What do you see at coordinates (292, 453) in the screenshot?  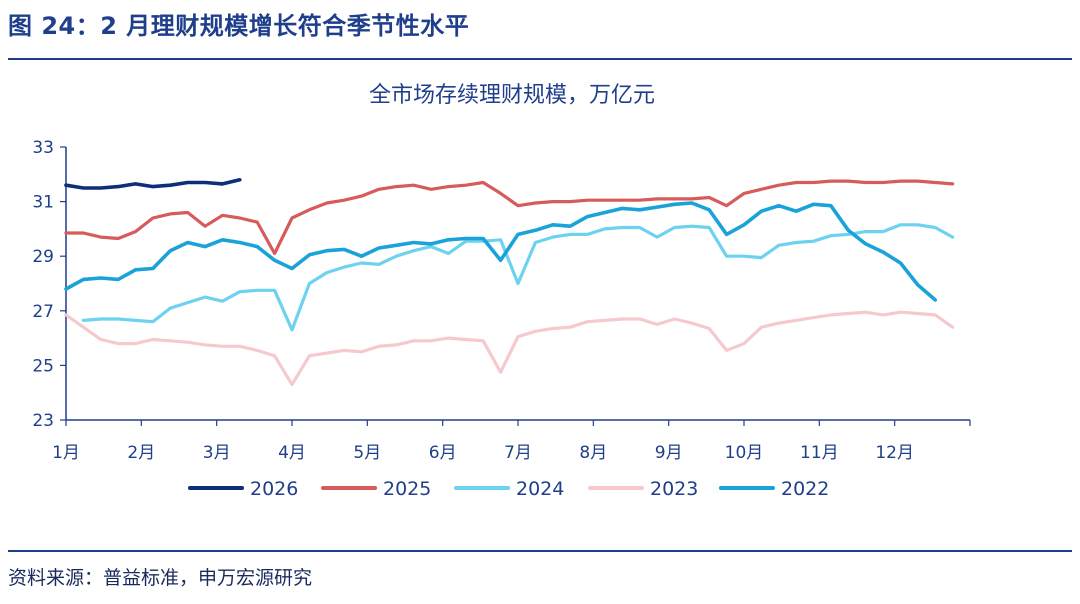 I see `x-tick-label: 4月` at bounding box center [292, 453].